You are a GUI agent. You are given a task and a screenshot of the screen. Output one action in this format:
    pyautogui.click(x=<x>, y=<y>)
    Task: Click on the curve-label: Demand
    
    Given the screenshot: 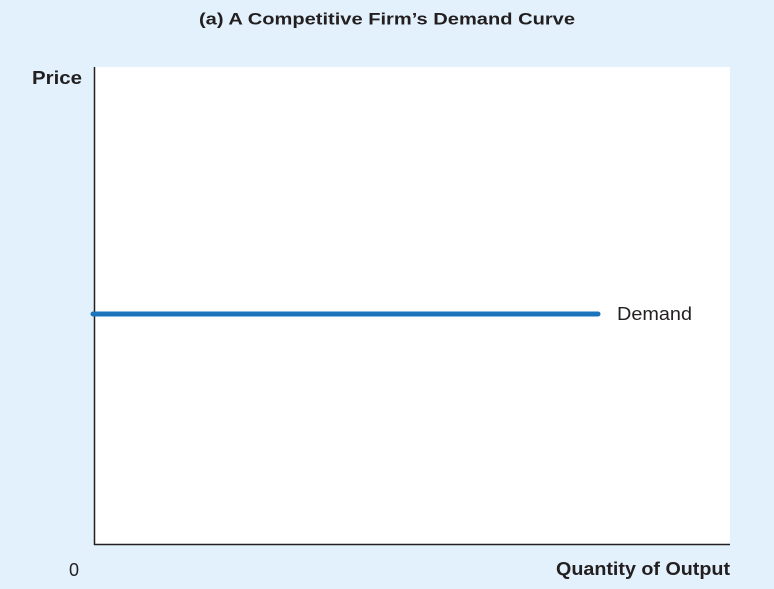 What is the action you would take?
    pyautogui.click(x=654, y=314)
    